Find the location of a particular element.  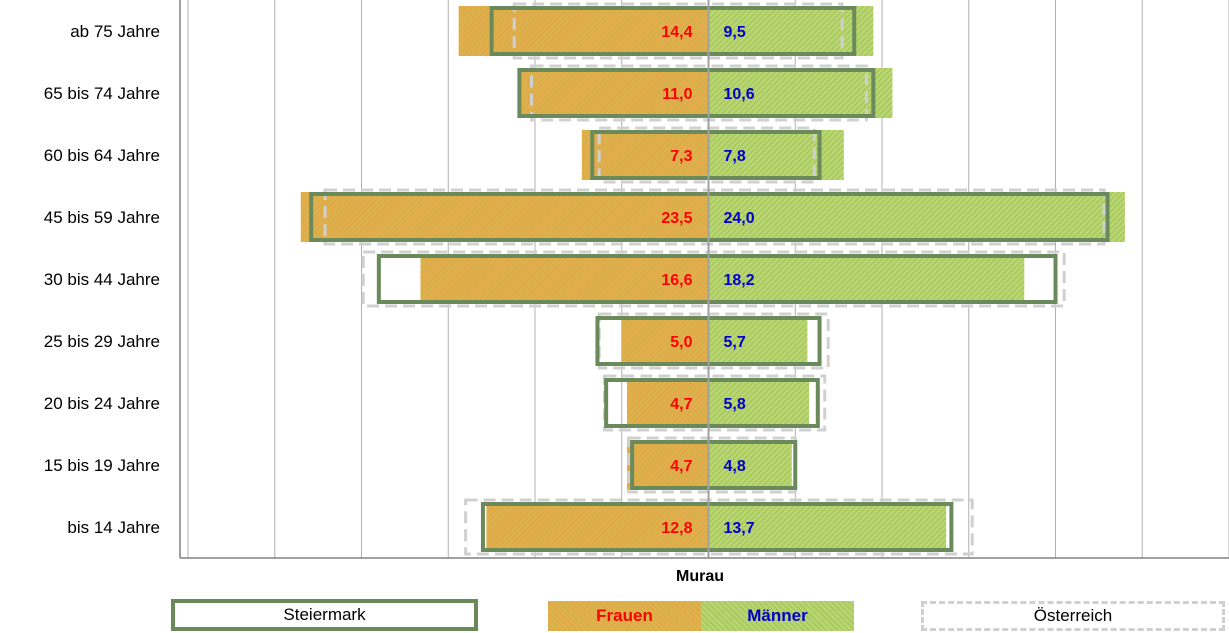

category-label: 65 bis 74 Jahre is located at coordinates (102, 93).